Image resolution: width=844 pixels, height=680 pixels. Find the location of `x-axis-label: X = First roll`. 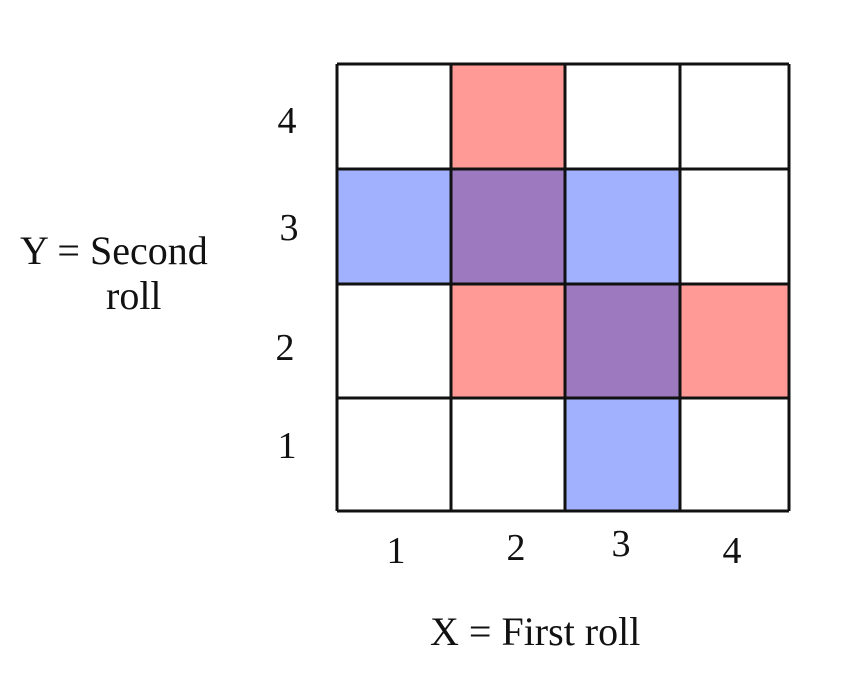

x-axis-label: X = First roll is located at coordinates (535, 631).